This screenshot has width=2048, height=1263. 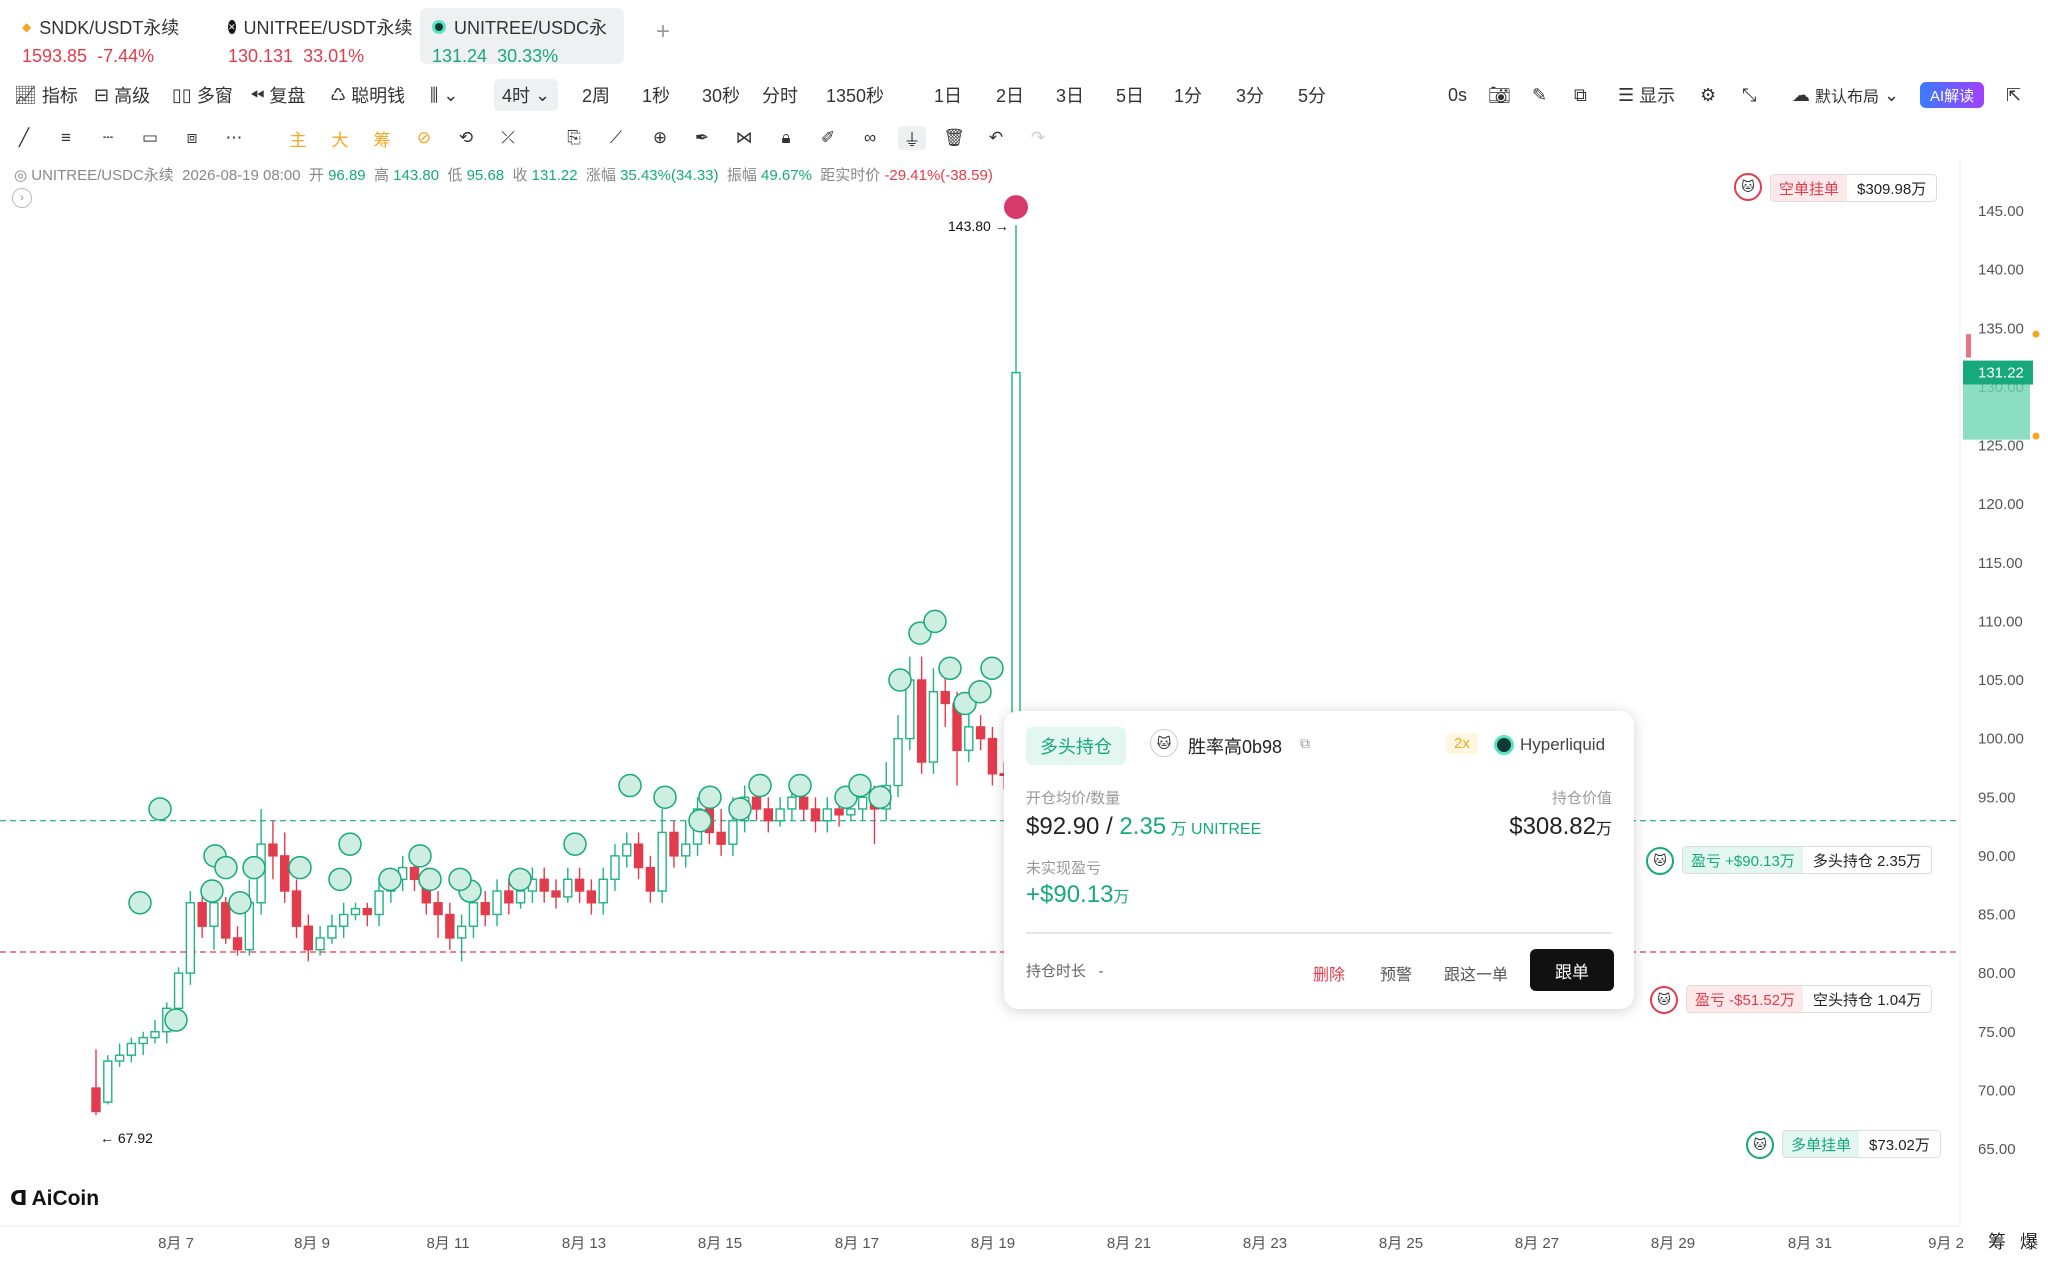 I want to click on avg-value: $92.90, so click(x=1063, y=826).